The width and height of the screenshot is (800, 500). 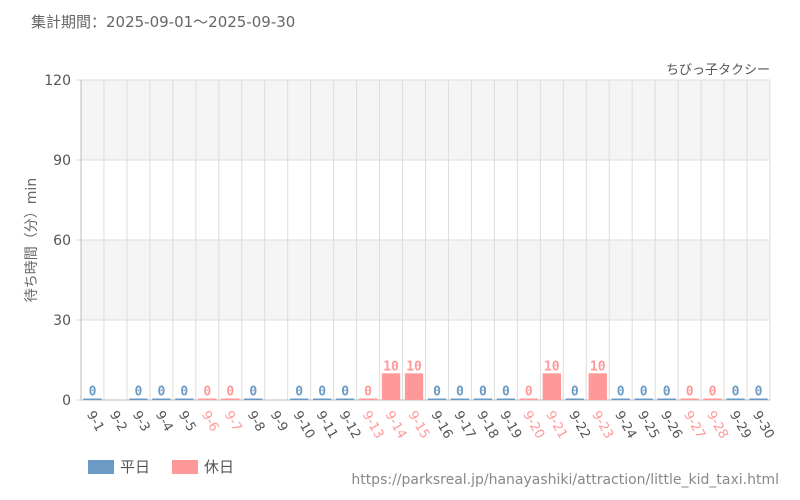 What do you see at coordinates (185, 466) in the screenshot?
I see `legend-swatch-holiday` at bounding box center [185, 466].